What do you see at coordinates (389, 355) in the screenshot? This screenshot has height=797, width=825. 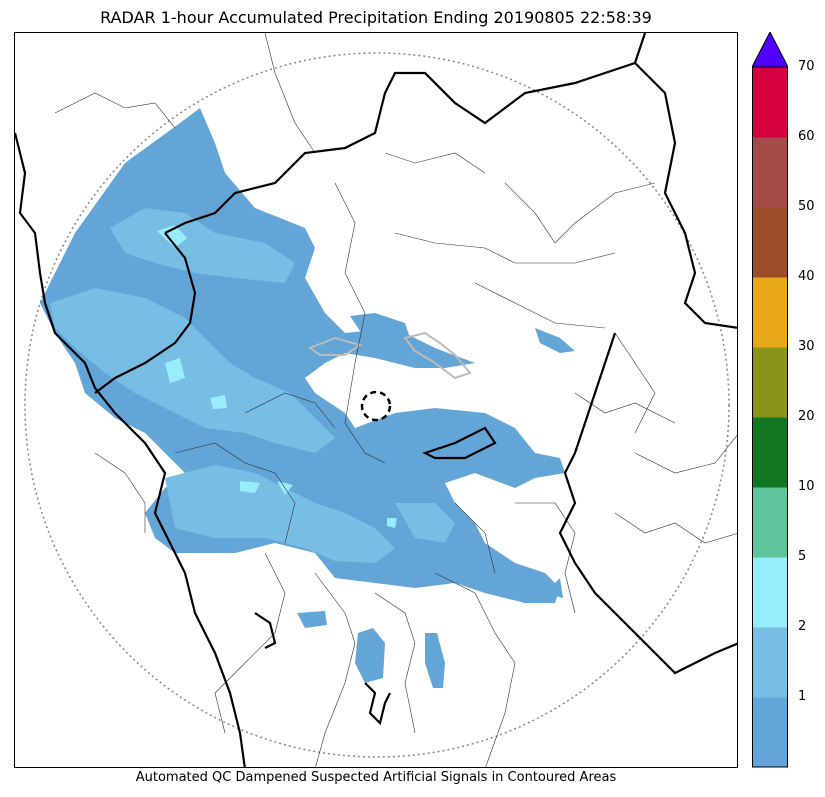 I see `qc-contour` at bounding box center [389, 355].